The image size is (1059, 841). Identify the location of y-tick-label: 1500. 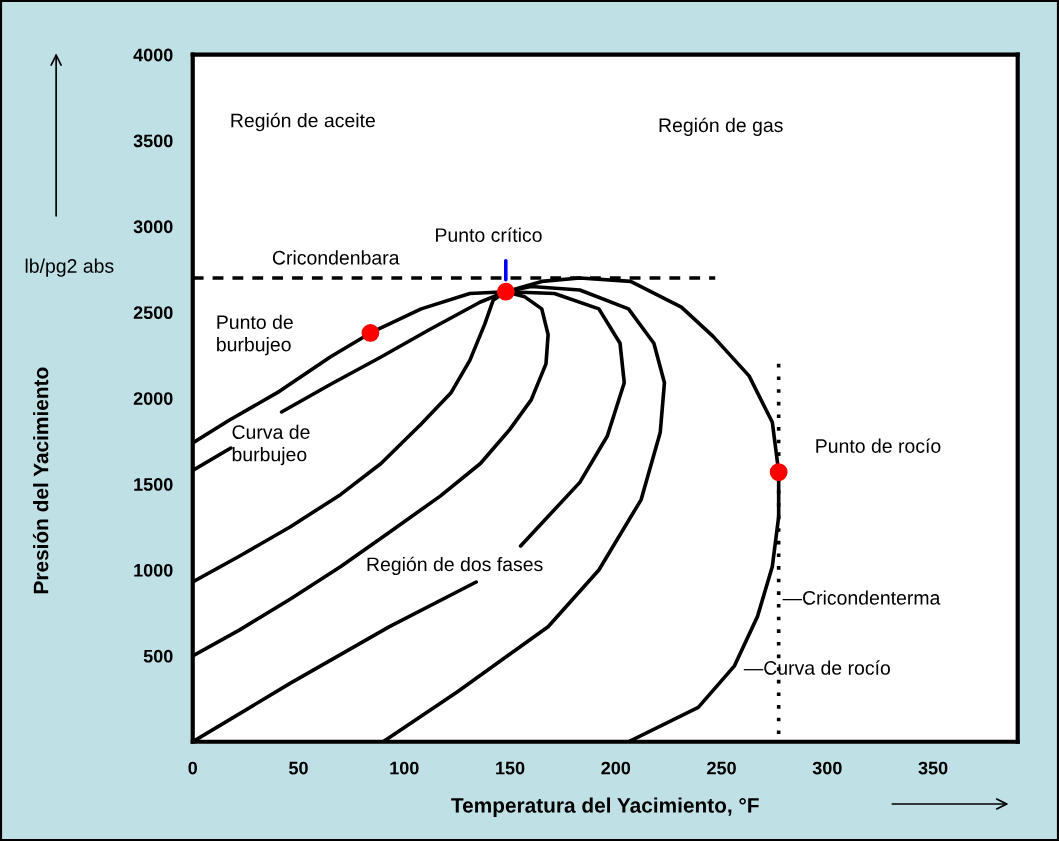
(153, 484).